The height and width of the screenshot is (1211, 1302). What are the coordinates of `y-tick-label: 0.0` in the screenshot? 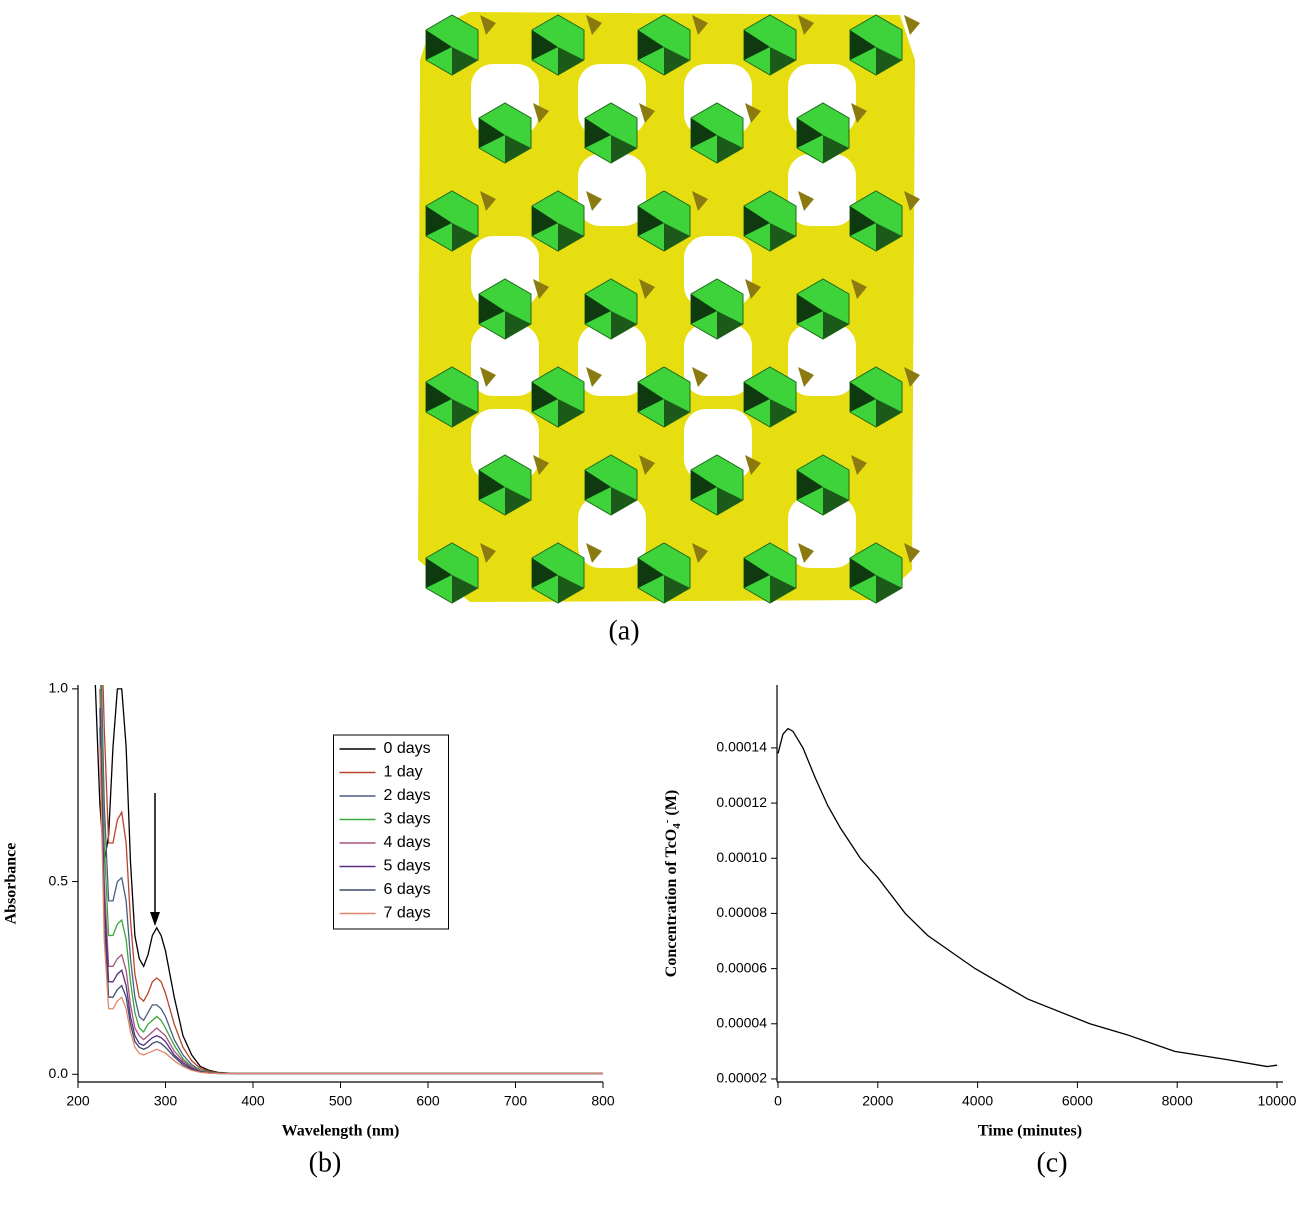 It's located at (59, 1073).